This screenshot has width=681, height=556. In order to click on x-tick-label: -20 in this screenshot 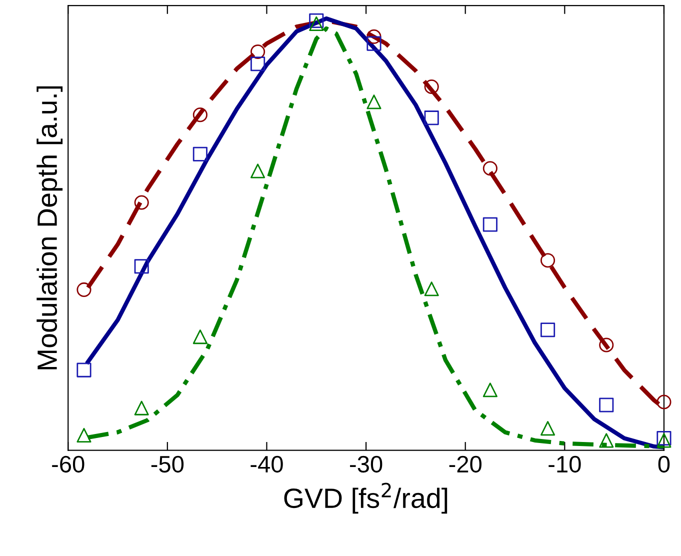, I will do `click(465, 464)`.